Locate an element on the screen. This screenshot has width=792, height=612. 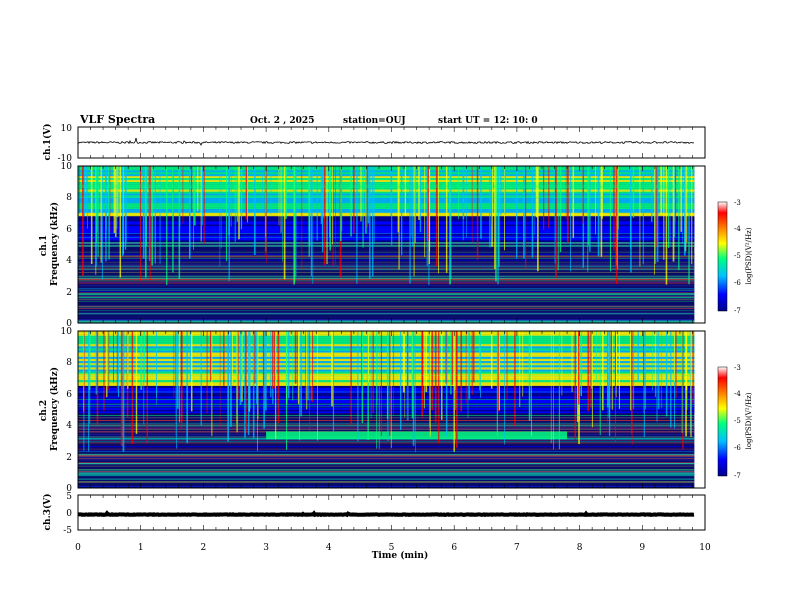
colorbar-tick-label: -4 is located at coordinates (737, 229).